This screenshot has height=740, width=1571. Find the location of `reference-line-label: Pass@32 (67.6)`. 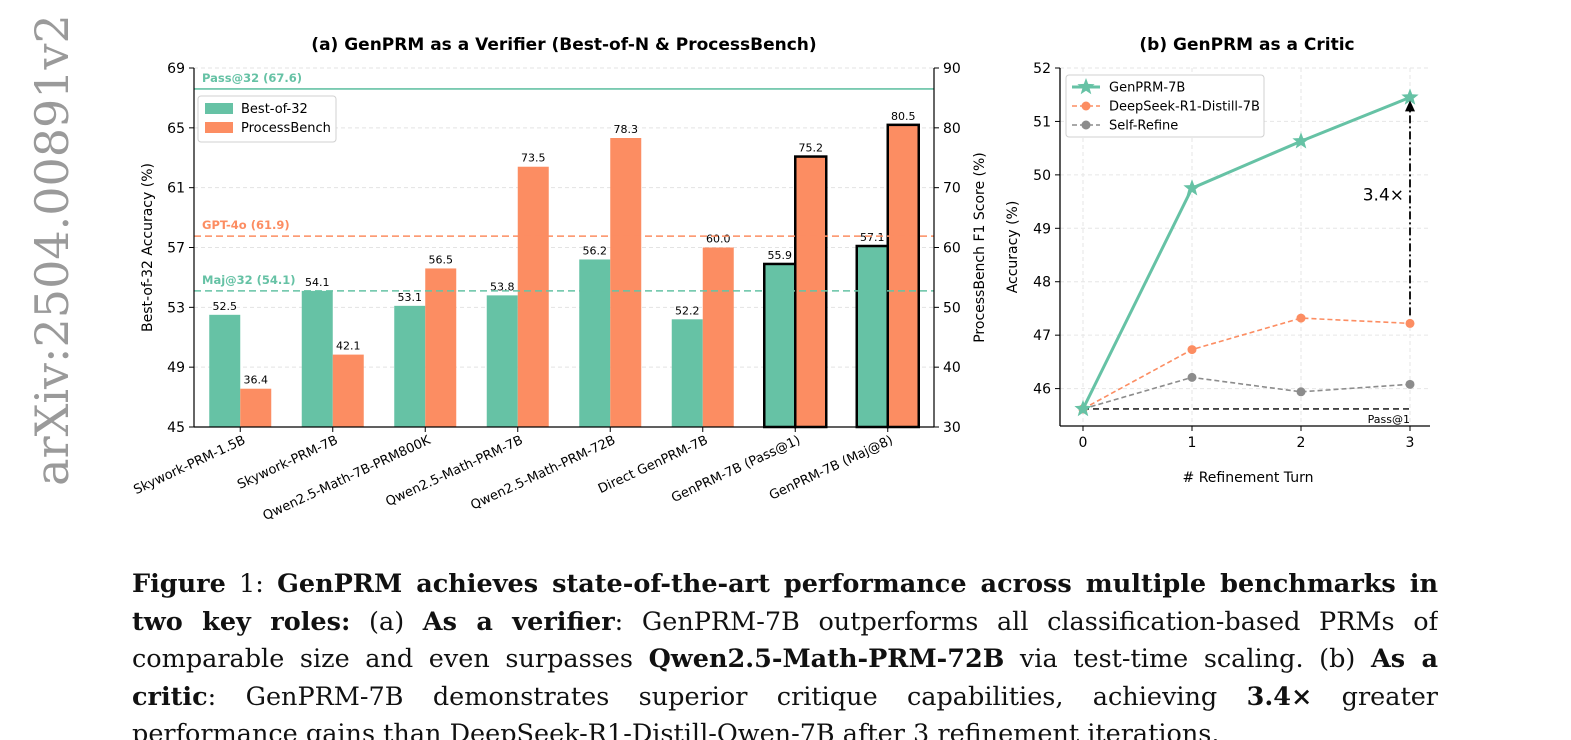

reference-line-label: Pass@32 (67.6) is located at coordinates (252, 78).